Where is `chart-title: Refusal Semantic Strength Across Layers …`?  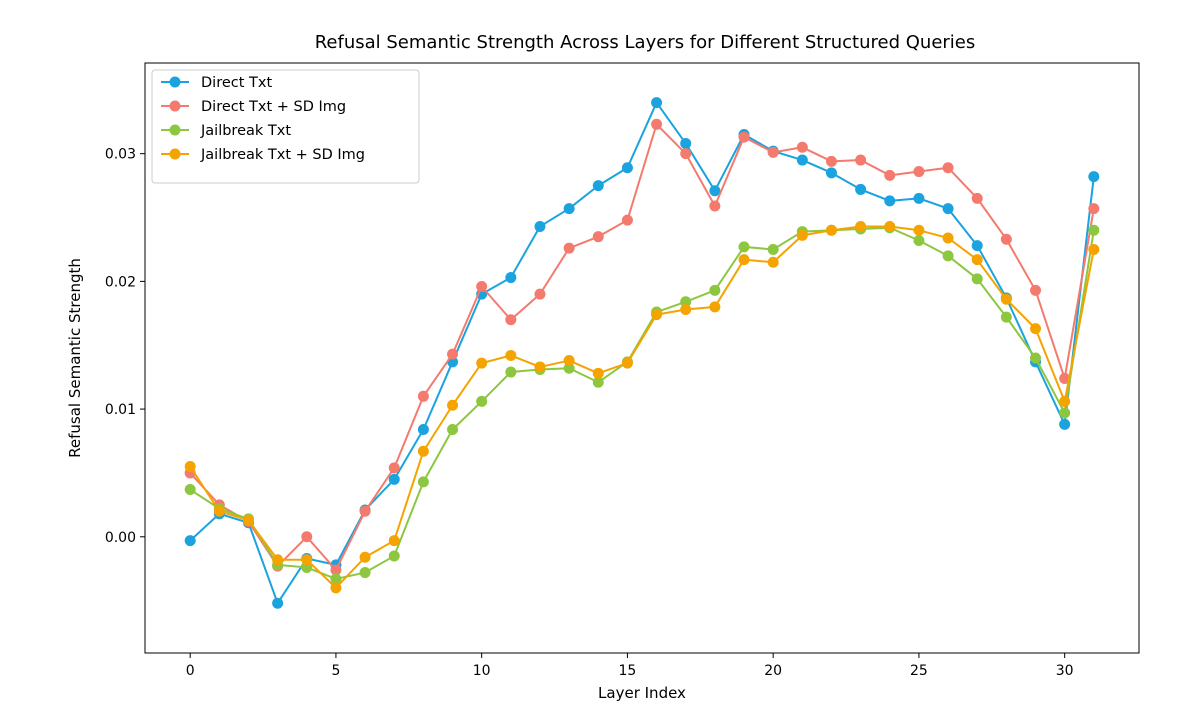 chart-title: Refusal Semantic Strength Across Layers … is located at coordinates (645, 42).